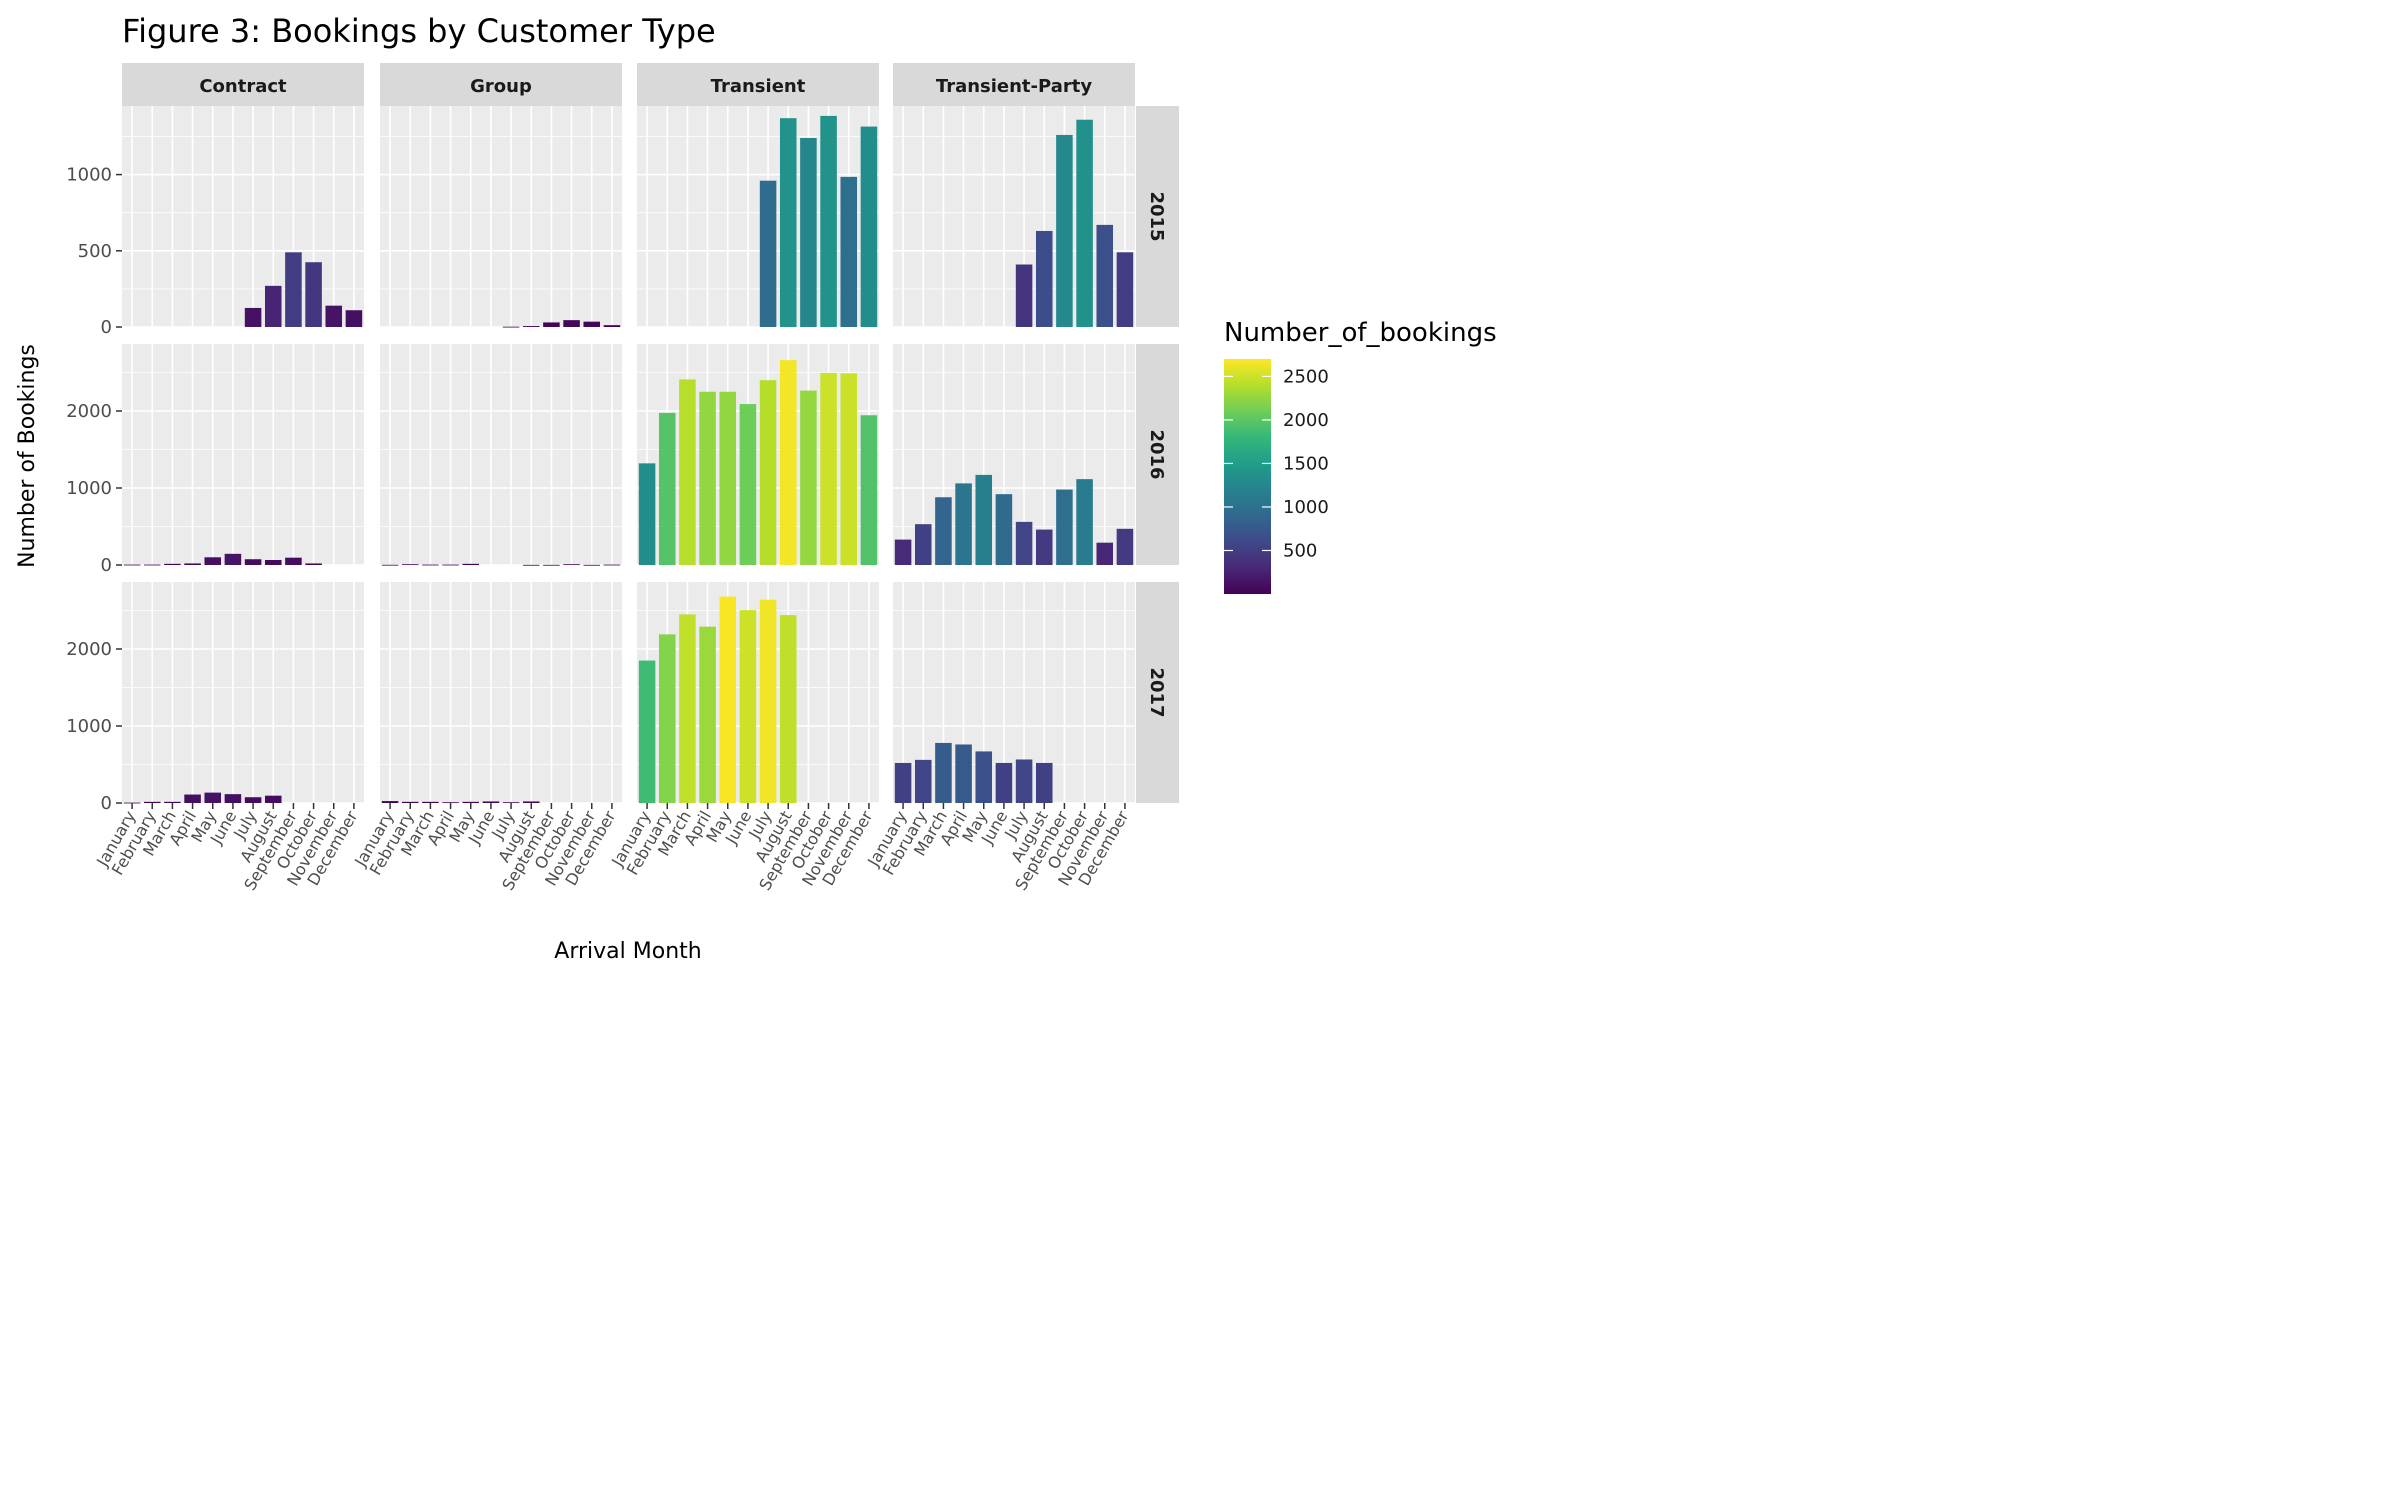  What do you see at coordinates (106, 803) in the screenshot?
I see `y-tick-label: 0` at bounding box center [106, 803].